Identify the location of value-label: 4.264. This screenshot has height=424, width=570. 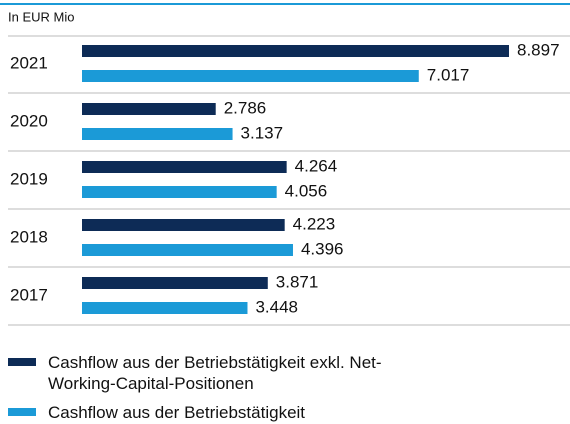
(316, 165).